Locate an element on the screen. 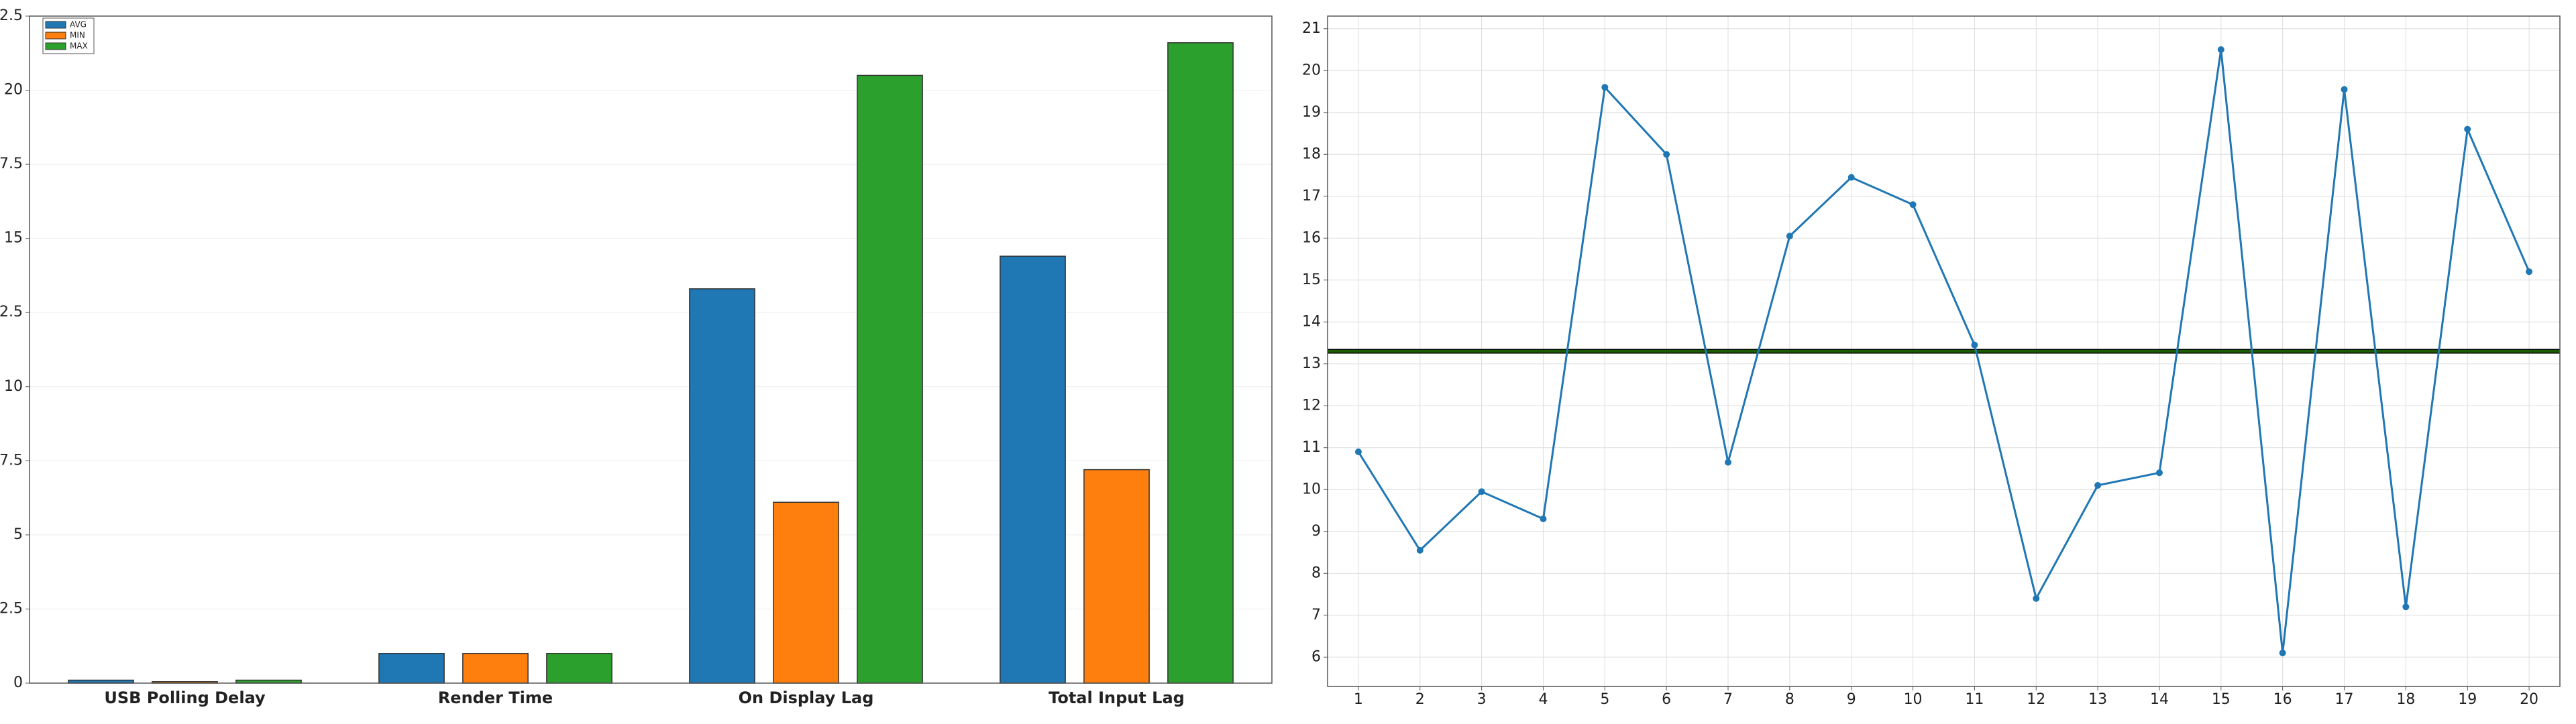 This screenshot has height=724, width=2576. x-tick-label: 16 is located at coordinates (2282, 700).